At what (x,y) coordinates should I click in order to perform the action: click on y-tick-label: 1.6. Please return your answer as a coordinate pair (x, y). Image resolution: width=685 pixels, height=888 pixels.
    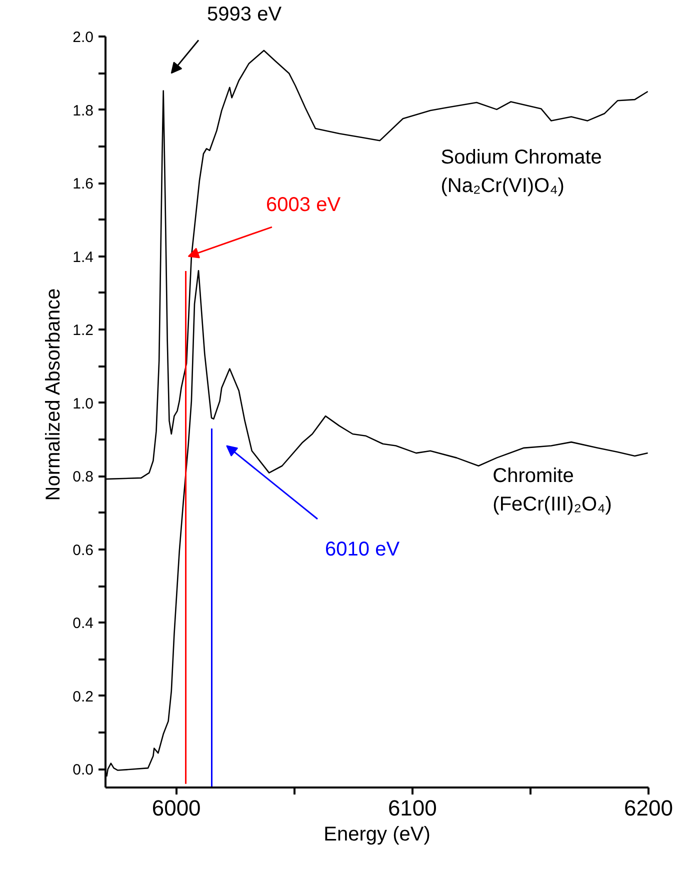
    Looking at the image, I should click on (83, 184).